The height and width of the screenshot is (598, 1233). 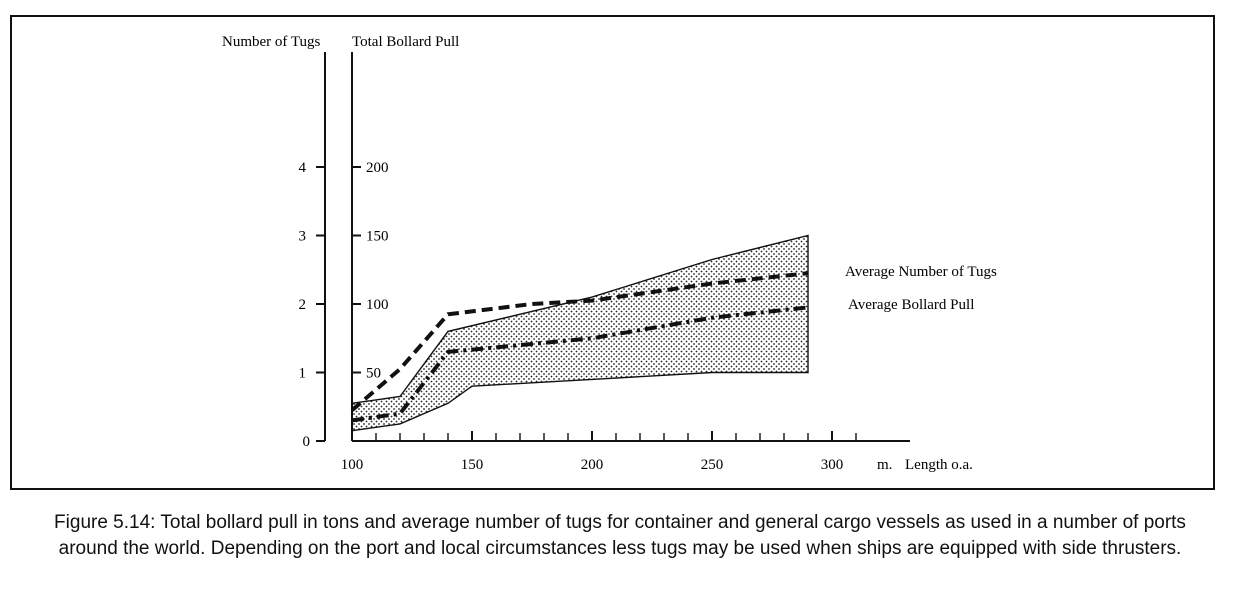 What do you see at coordinates (303, 374) in the screenshot?
I see `y-left-tick-label: 1` at bounding box center [303, 374].